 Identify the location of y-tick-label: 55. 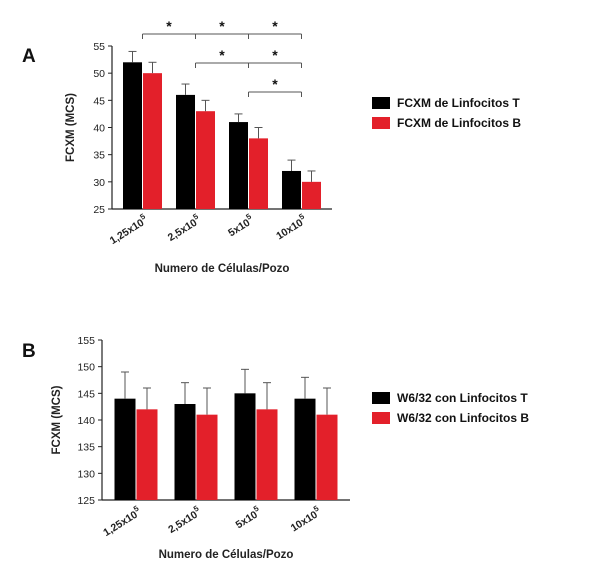
(99, 47).